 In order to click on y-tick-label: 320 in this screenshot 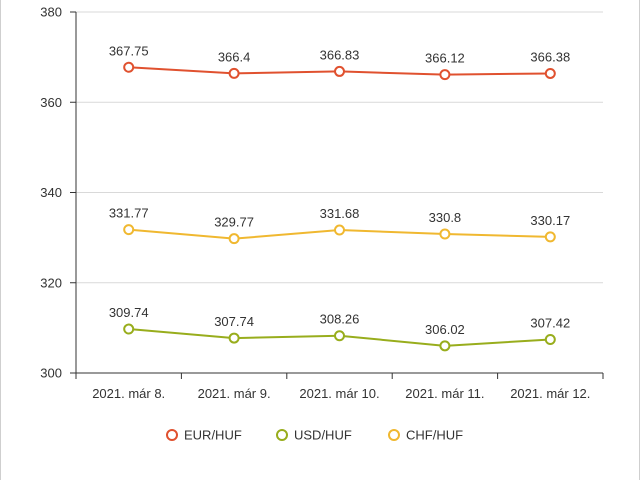, I will do `click(51, 282)`.